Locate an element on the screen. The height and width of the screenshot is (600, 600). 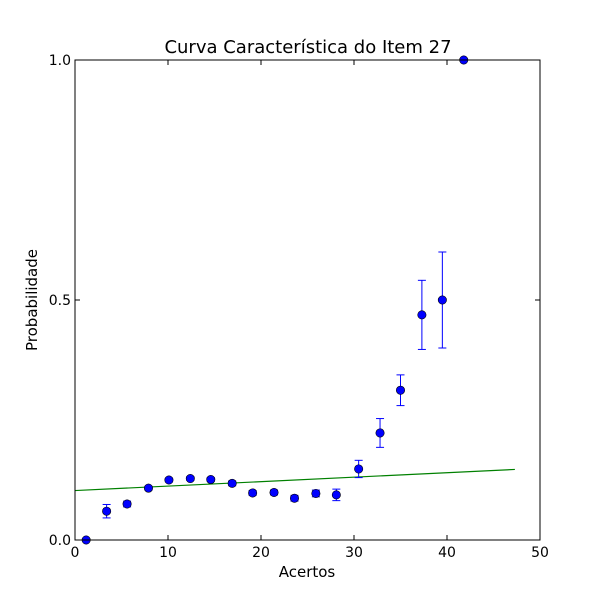
x-tick-label: 10 is located at coordinates (168, 553).